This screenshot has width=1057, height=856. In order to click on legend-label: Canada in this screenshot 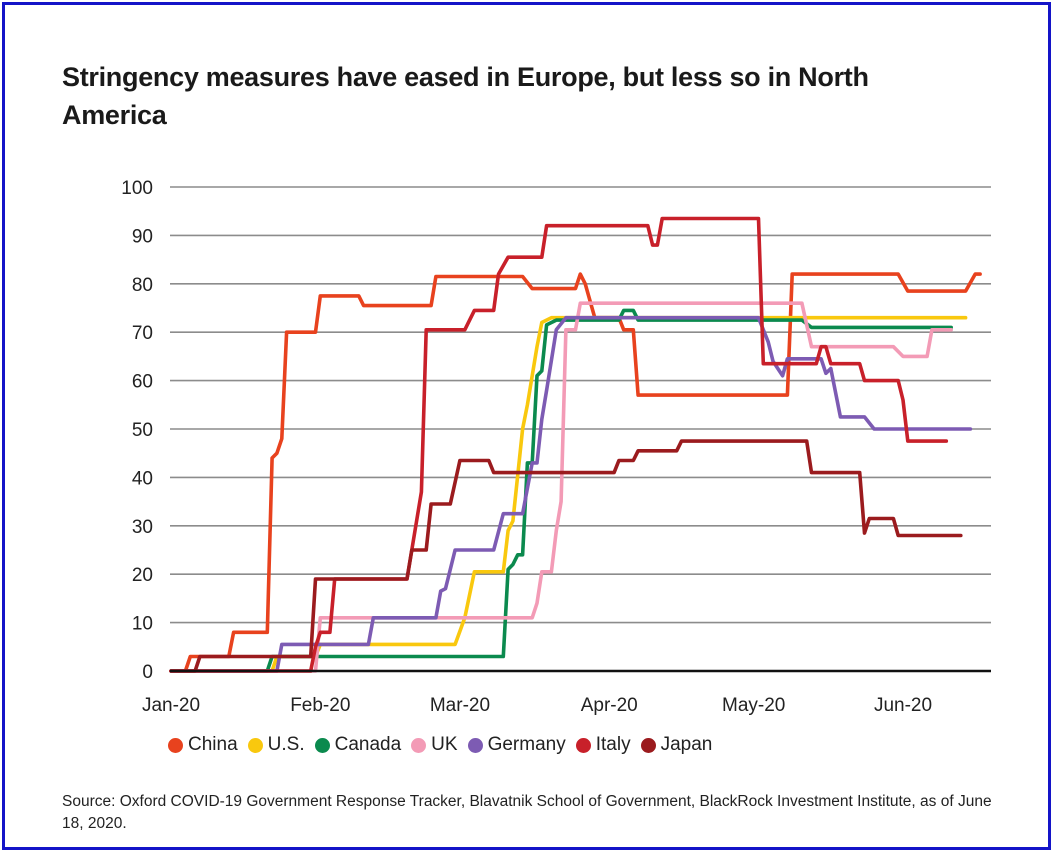, I will do `click(368, 744)`.